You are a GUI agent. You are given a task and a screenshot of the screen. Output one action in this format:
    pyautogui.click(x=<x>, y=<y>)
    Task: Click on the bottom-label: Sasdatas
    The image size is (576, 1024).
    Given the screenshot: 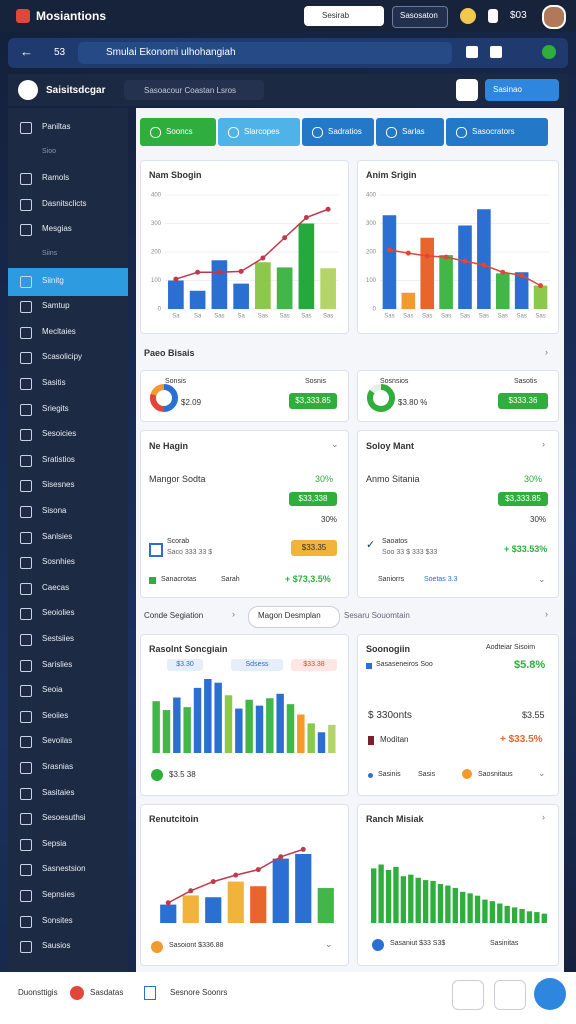 What is the action you would take?
    pyautogui.click(x=107, y=992)
    